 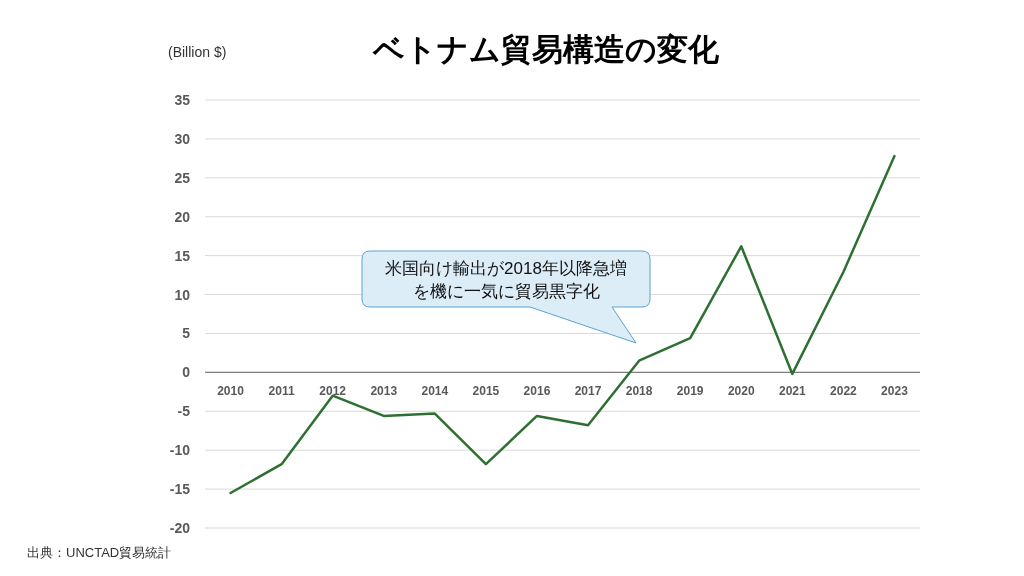 What do you see at coordinates (182, 138) in the screenshot?
I see `y-tick-label: 30` at bounding box center [182, 138].